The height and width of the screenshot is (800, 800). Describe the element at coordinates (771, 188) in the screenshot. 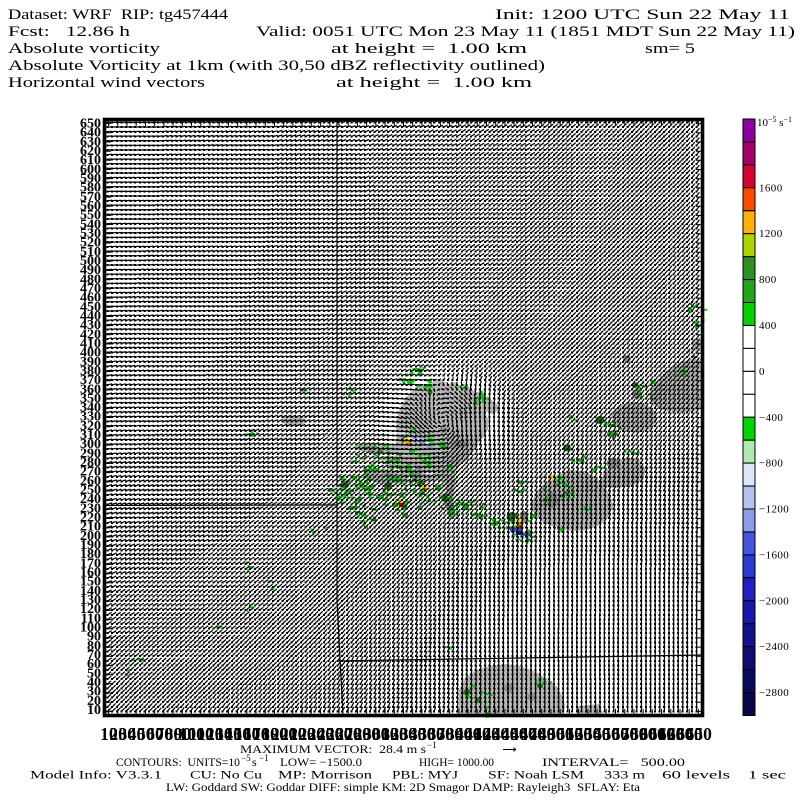

I see `svg-text: 1600` at that location.